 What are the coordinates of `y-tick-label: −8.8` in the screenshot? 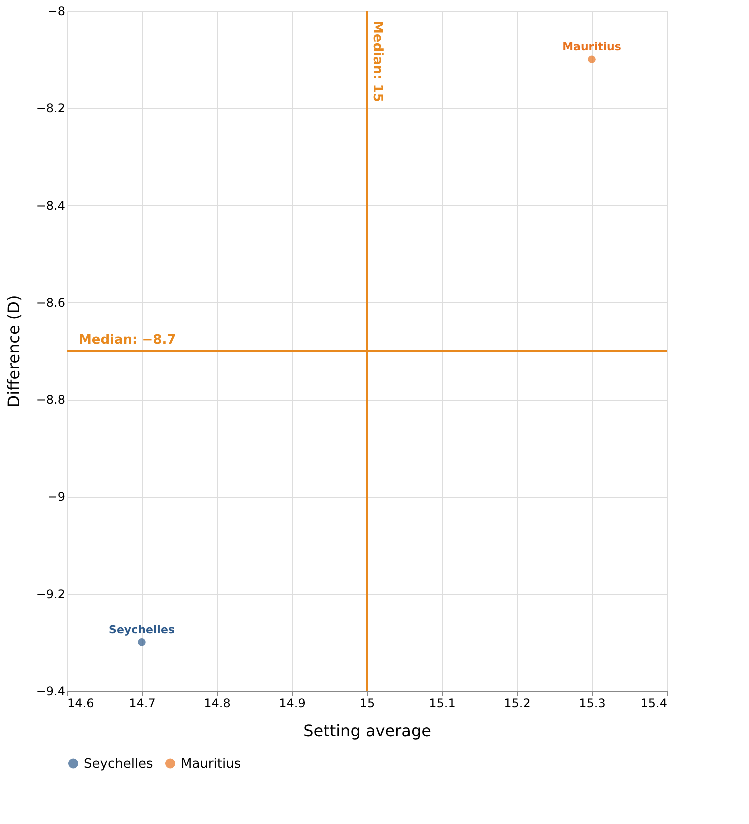 It's located at (51, 400).